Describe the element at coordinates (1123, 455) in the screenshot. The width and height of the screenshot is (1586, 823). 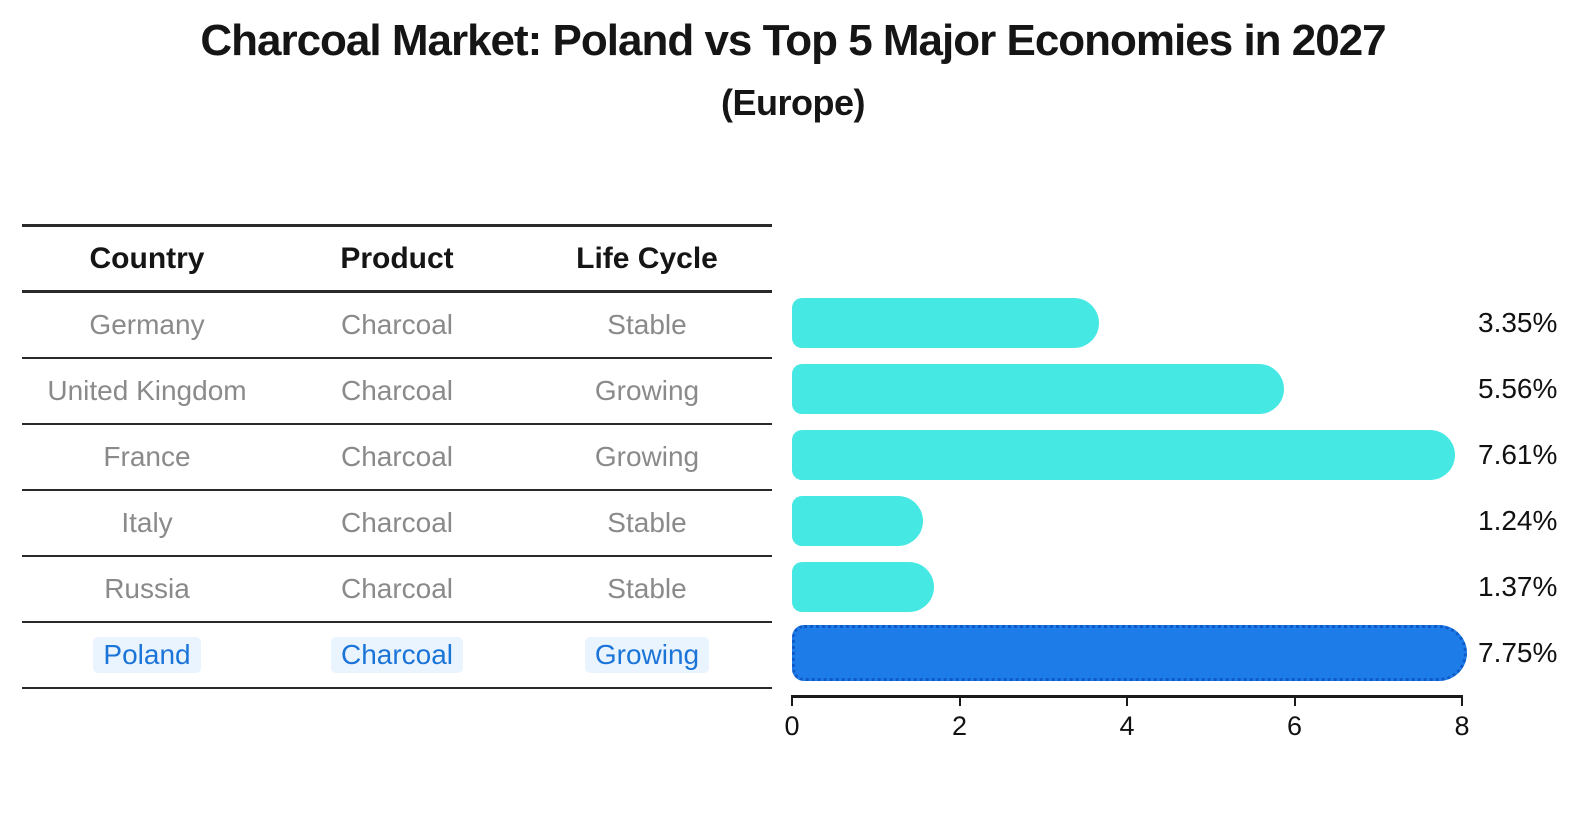
I see `bar-france` at that location.